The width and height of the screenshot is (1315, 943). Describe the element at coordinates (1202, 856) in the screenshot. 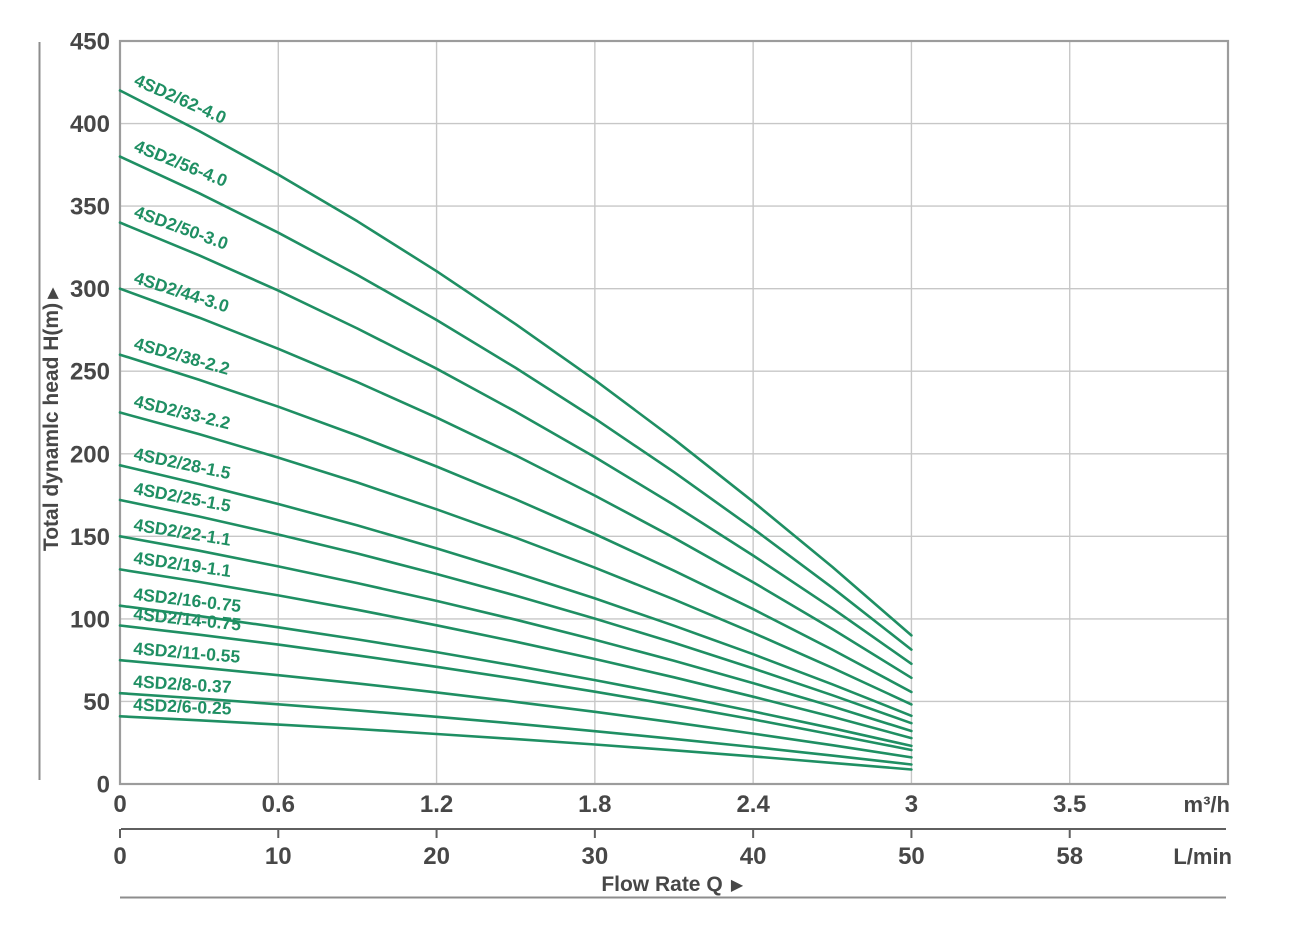

I see `x-unit-lmin: L/min` at that location.